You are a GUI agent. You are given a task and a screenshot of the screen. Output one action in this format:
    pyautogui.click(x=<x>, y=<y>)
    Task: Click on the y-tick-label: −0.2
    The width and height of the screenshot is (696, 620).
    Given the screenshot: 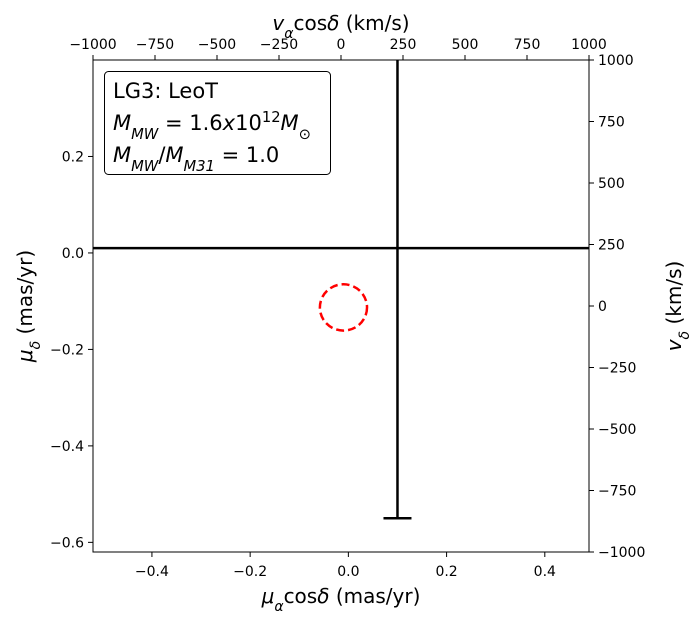 What is the action you would take?
    pyautogui.click(x=67, y=350)
    